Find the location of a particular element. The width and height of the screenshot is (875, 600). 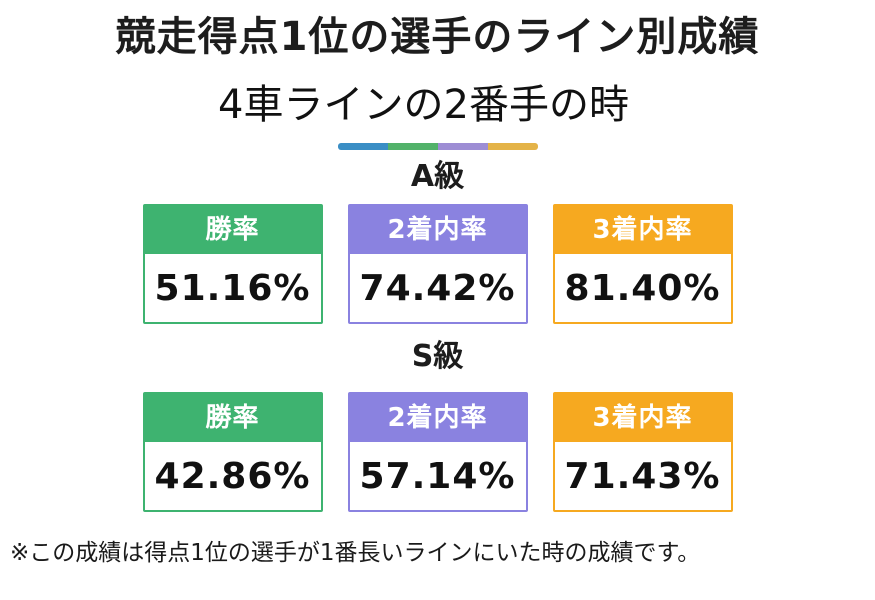

stat-card-value: 81.40% is located at coordinates (642, 288).